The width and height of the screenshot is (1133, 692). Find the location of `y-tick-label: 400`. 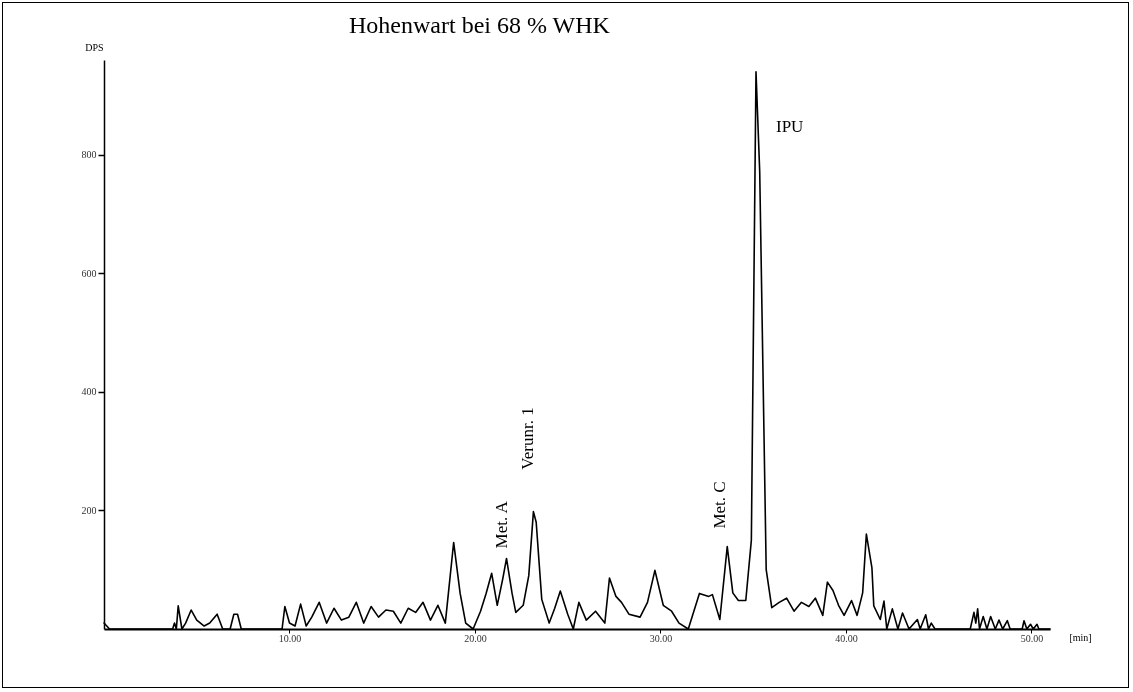

y-tick-label: 400 is located at coordinates (89, 392).